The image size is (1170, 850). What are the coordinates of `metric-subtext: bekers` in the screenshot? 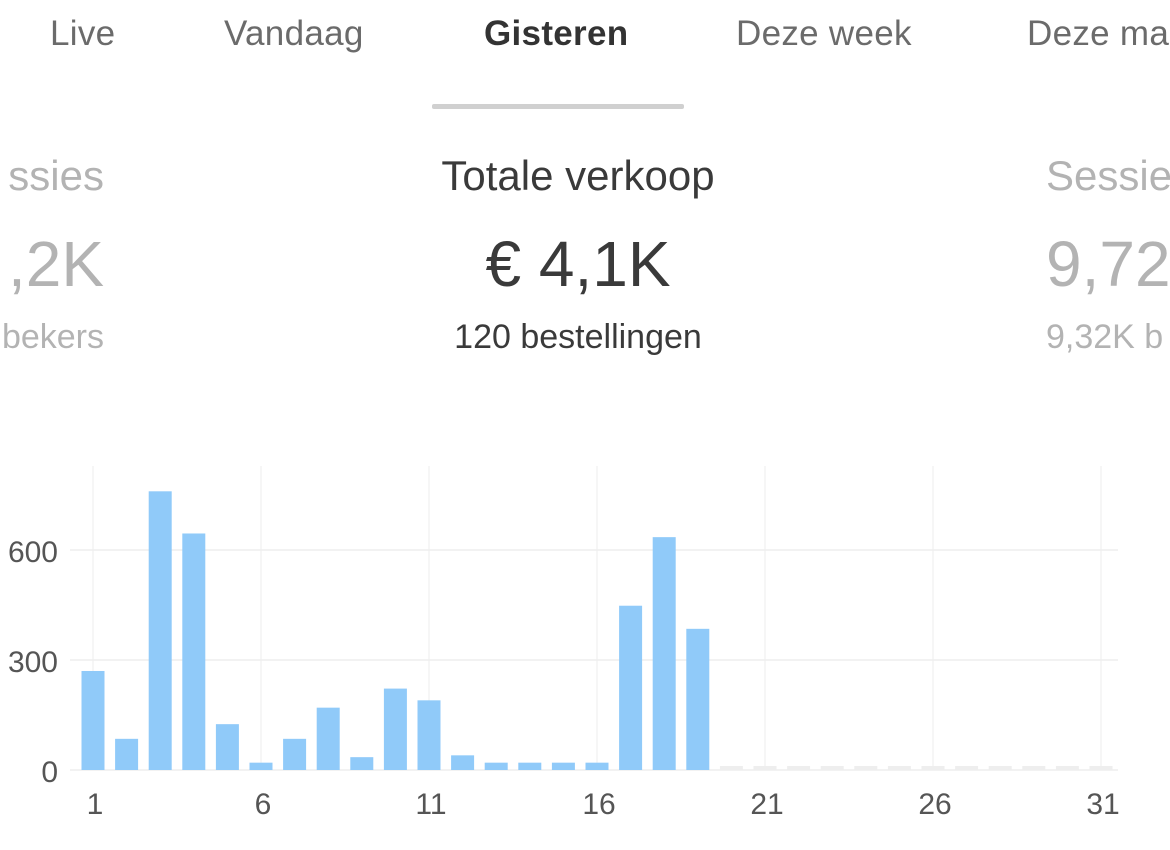 It's located at (52, 337).